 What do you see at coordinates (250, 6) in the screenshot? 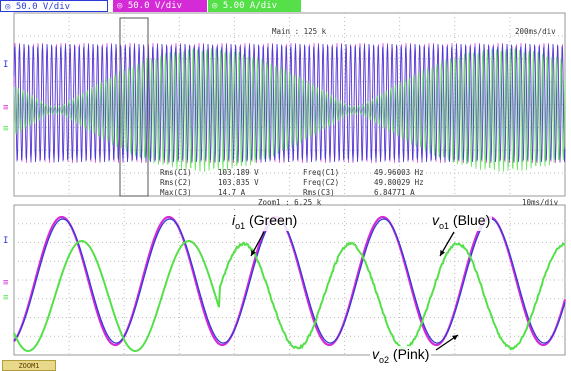
I see `ch3-scale-text: 5.00 A/div` at bounding box center [250, 6].